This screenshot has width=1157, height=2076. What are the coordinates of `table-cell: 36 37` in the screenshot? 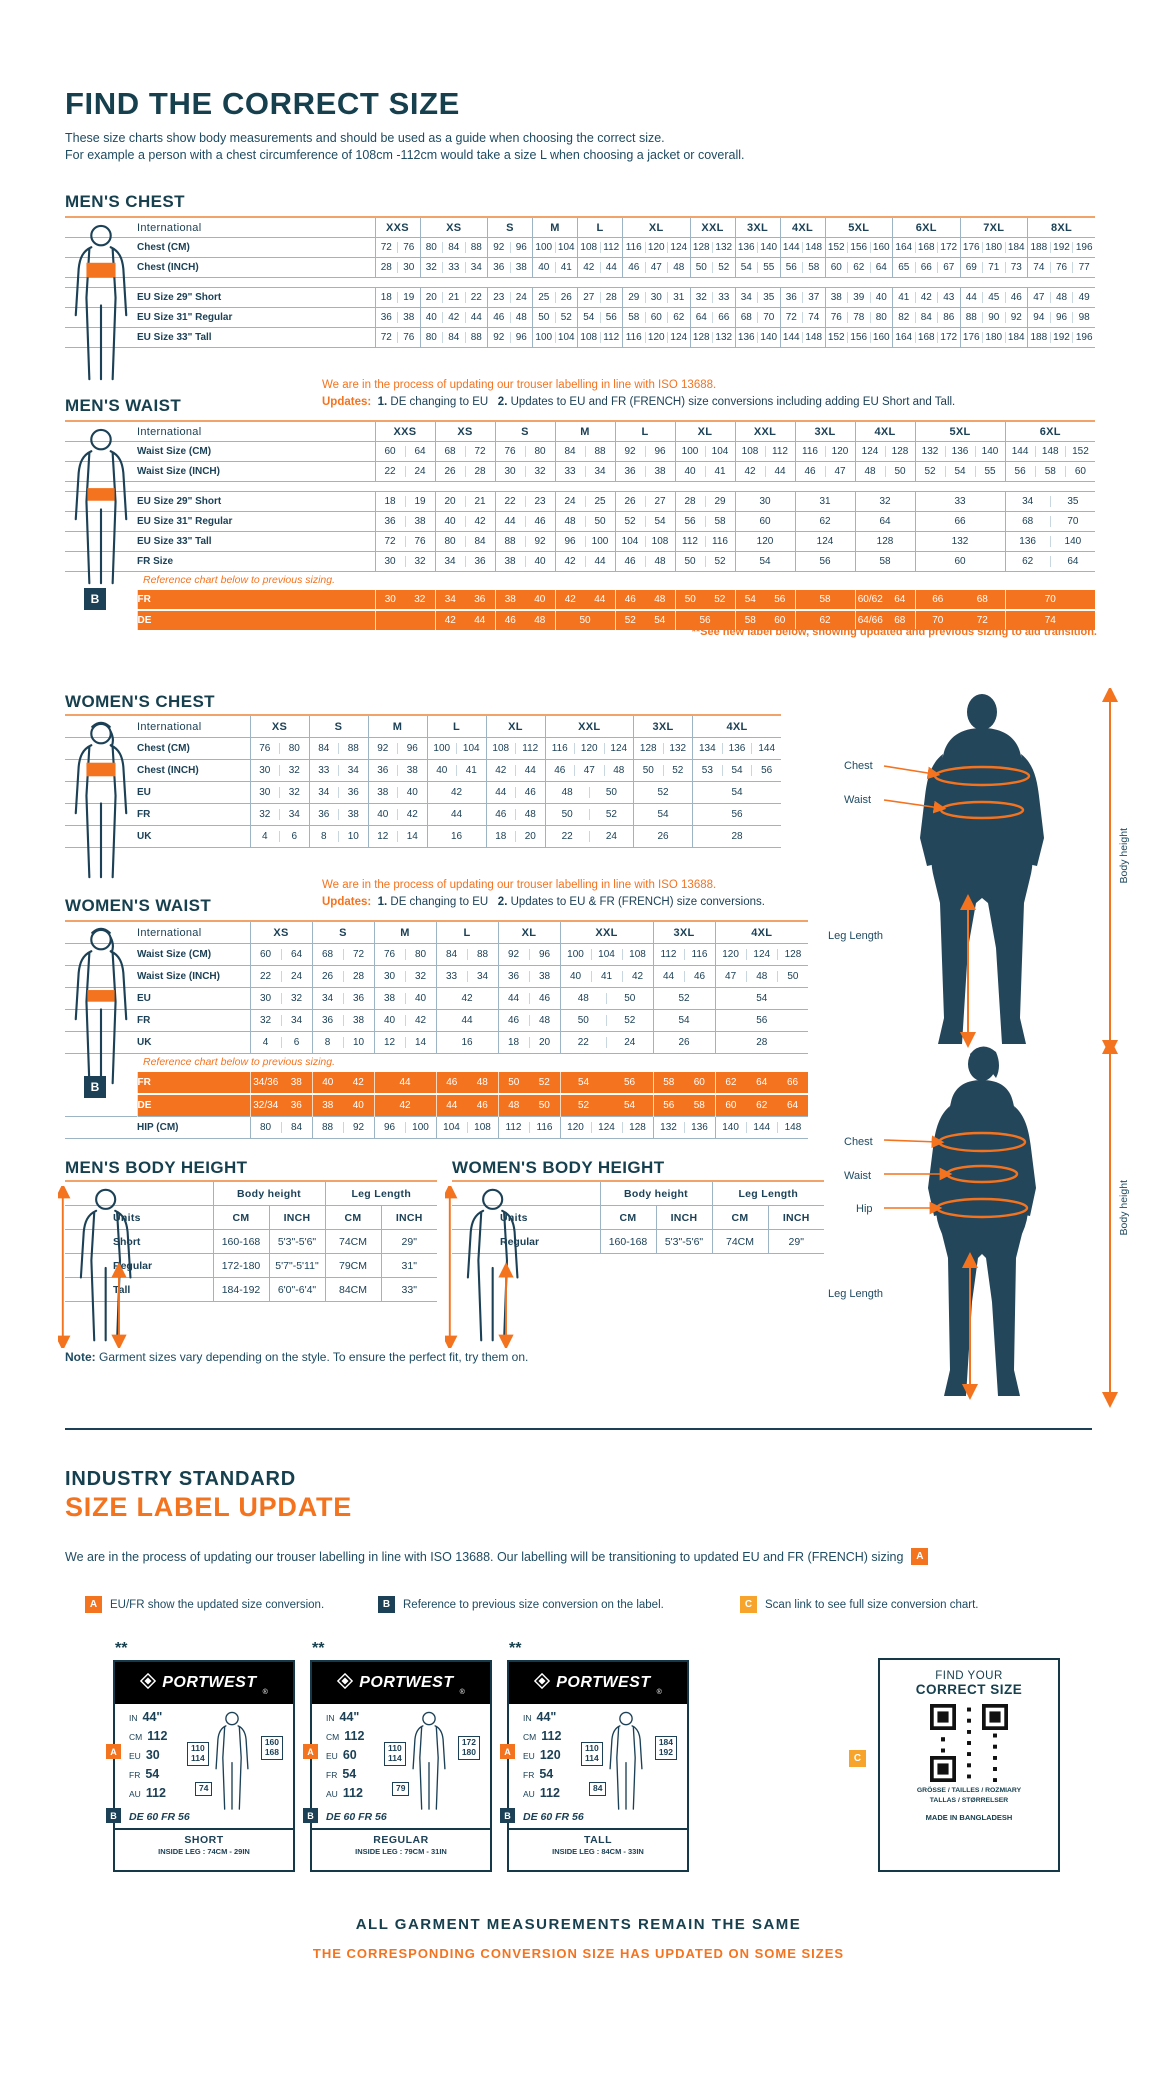 It's located at (802, 297).